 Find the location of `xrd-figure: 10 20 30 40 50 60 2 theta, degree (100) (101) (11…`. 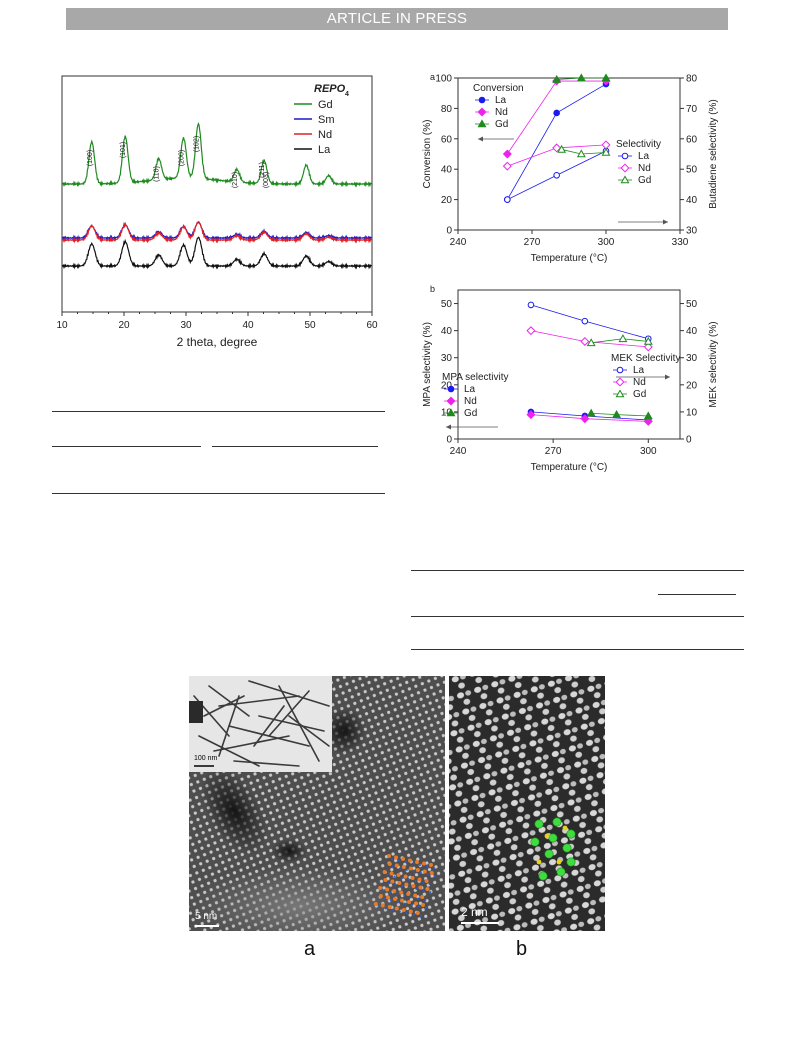

xrd-figure: 10 20 30 40 50 60 2 theta, degree (100) (101) (11… is located at coordinates (214, 209).